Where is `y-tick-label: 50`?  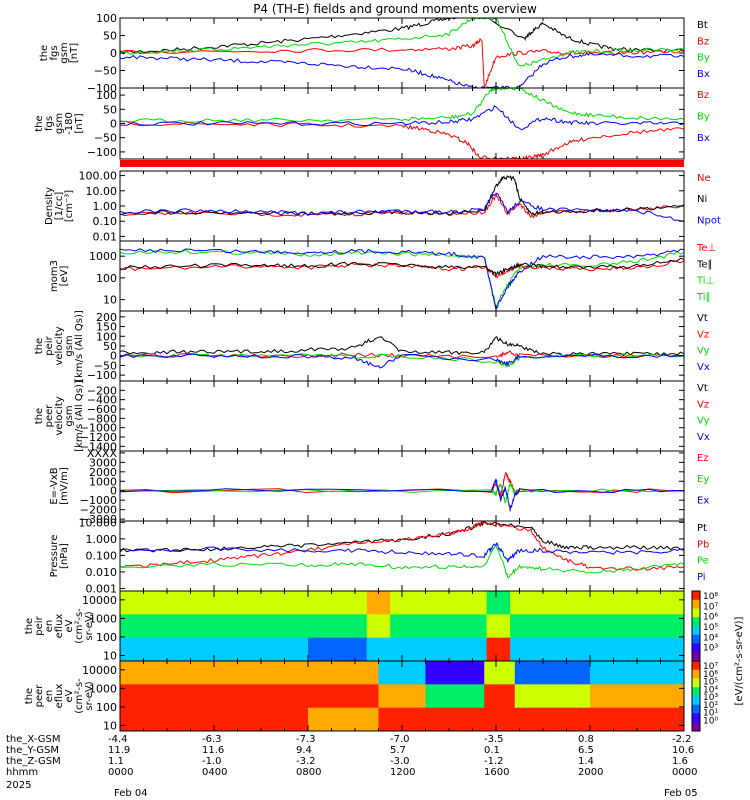
y-tick-label: 50 is located at coordinates (110, 346).